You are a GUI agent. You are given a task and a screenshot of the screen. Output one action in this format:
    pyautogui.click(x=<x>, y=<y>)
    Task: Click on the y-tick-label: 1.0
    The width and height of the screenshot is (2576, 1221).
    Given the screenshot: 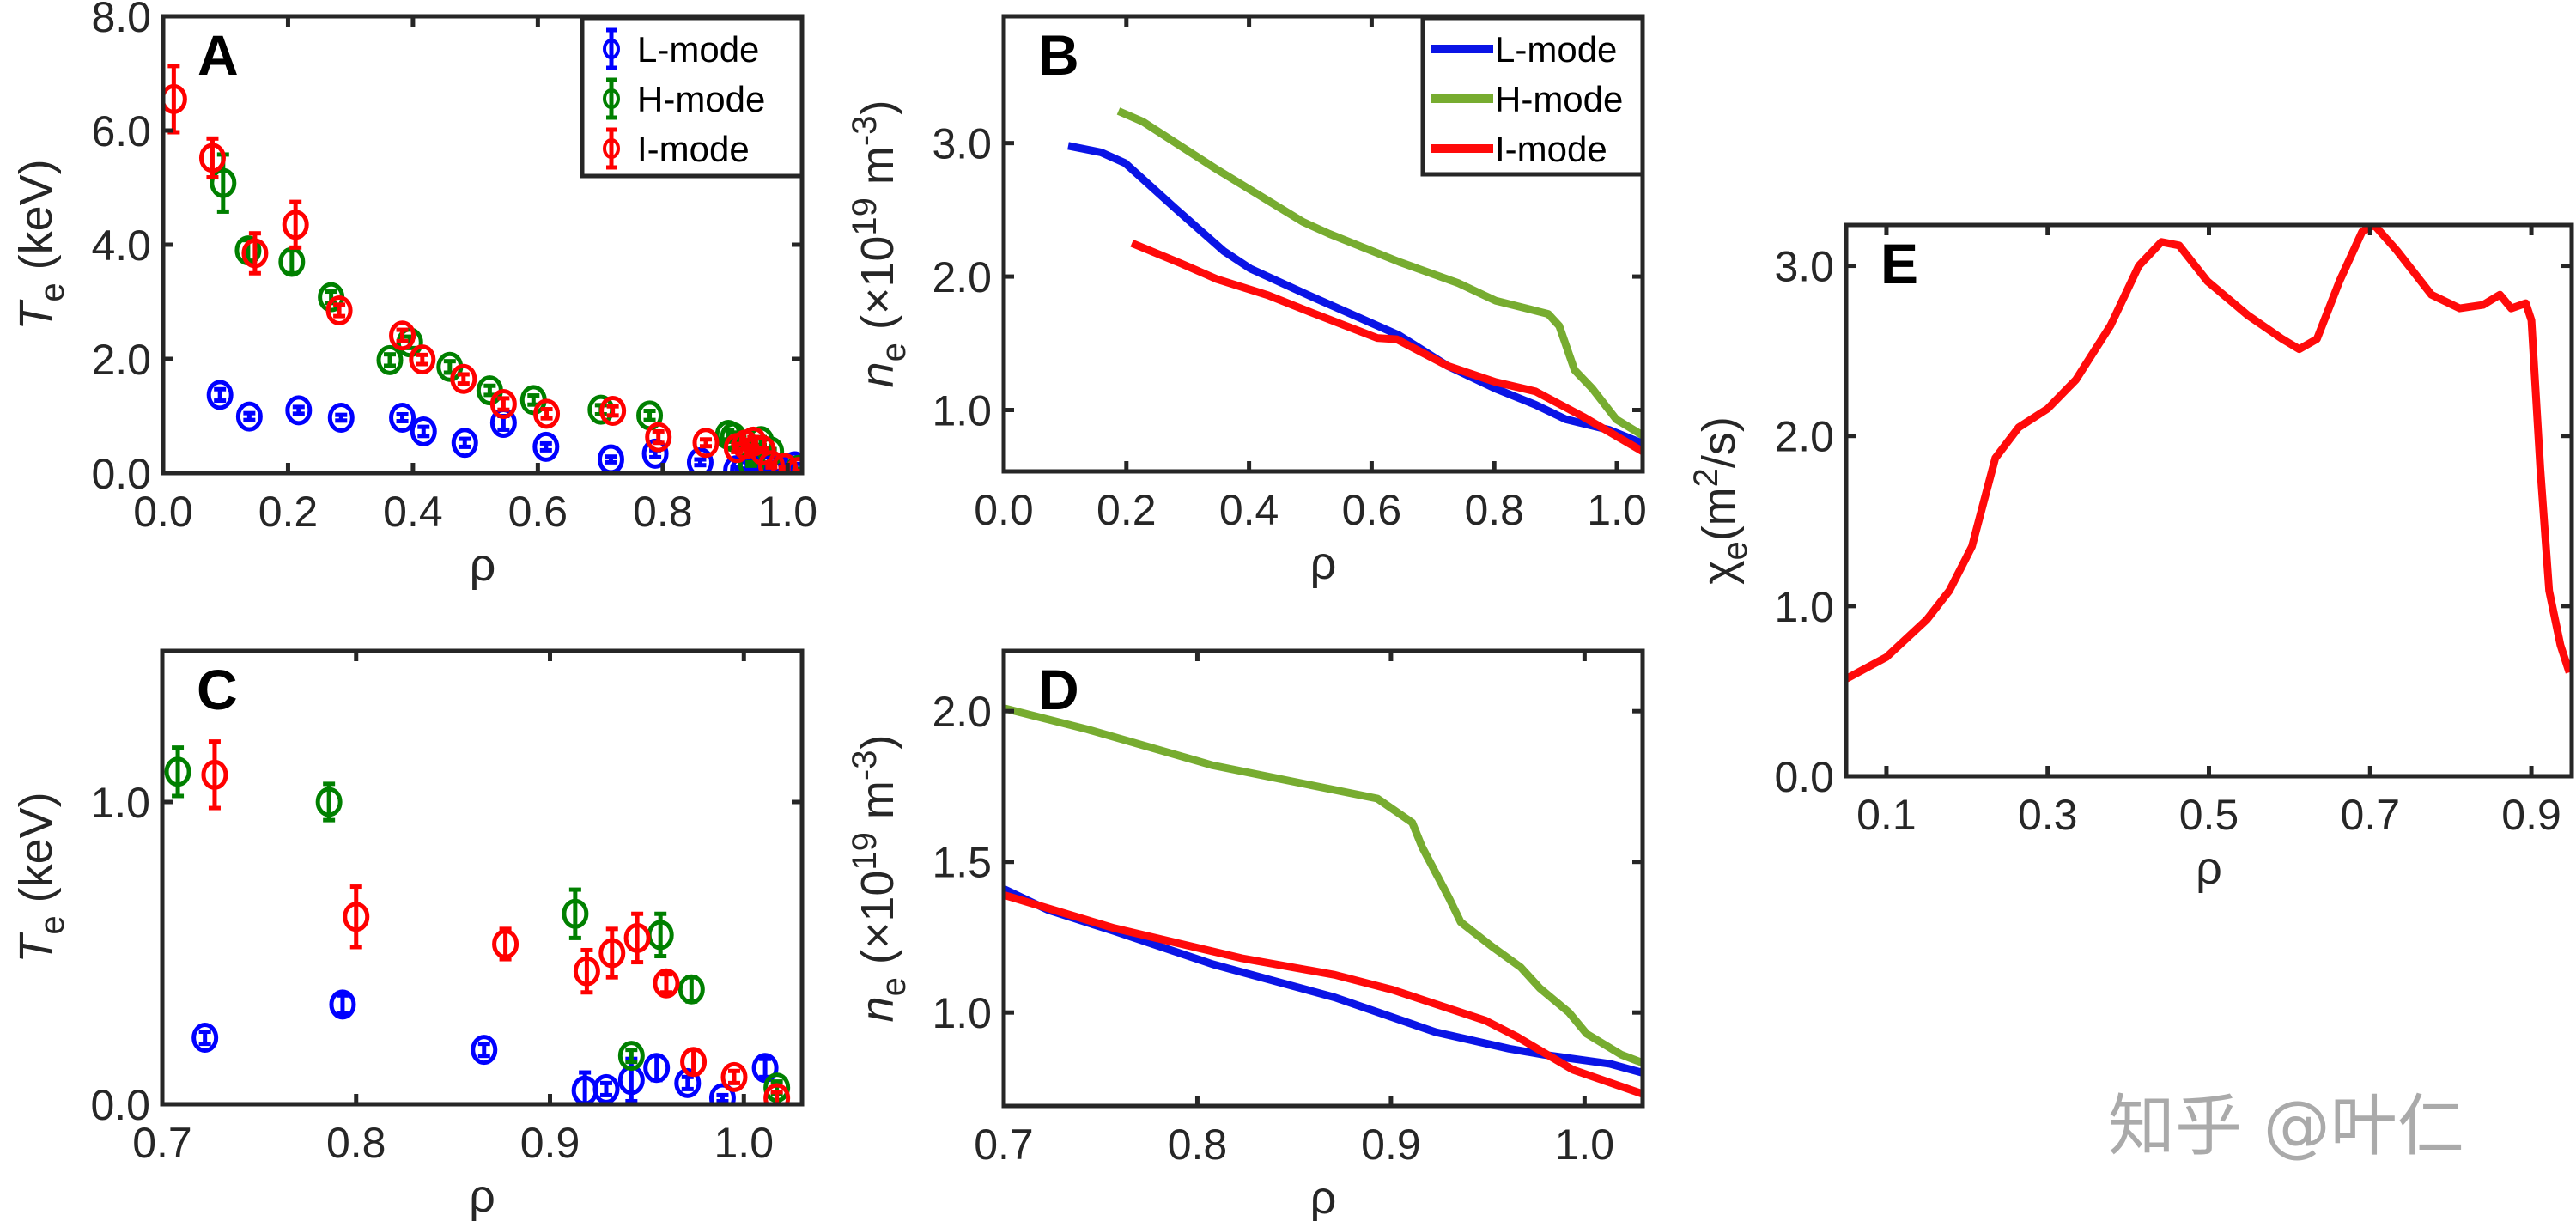 What is the action you would take?
    pyautogui.click(x=120, y=803)
    